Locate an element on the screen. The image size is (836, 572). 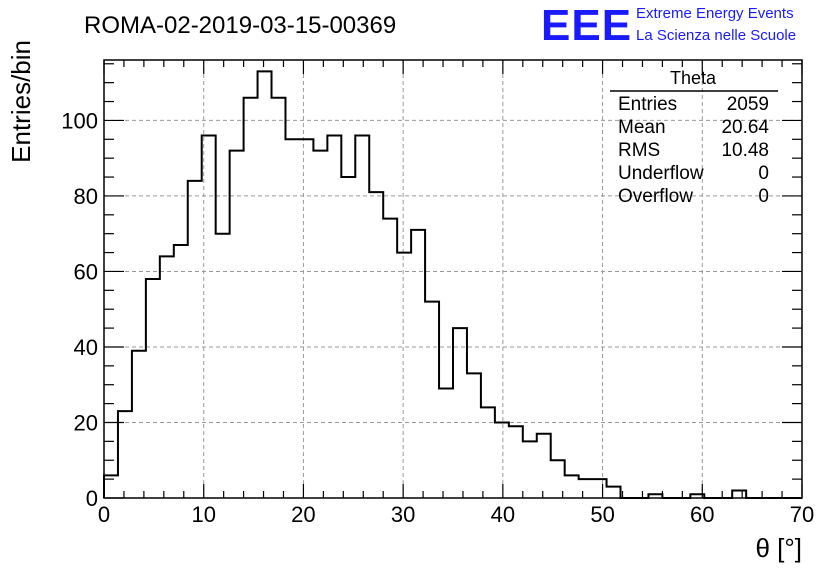
y-tick-label: 80 is located at coordinates (86, 196).